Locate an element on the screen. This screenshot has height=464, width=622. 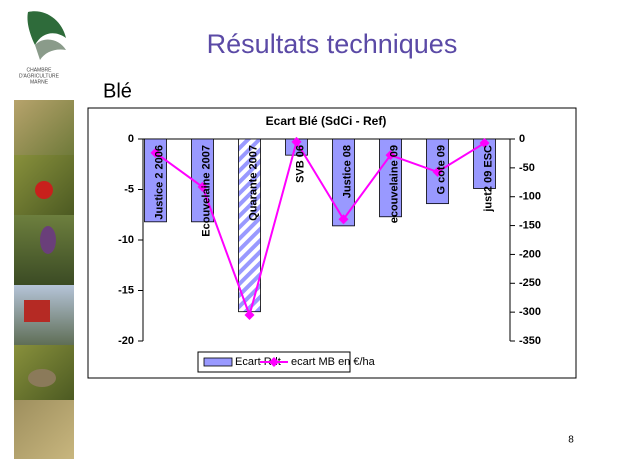
slide-subtitle: Blé is located at coordinates (117, 91).